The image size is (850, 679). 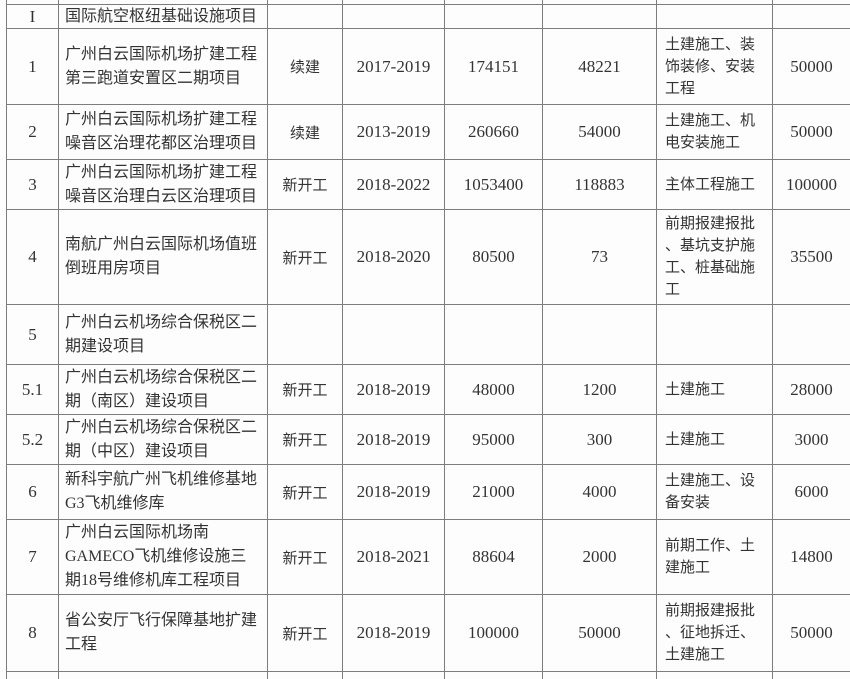 I want to click on cell-value-3: 50000, so click(x=811, y=132).